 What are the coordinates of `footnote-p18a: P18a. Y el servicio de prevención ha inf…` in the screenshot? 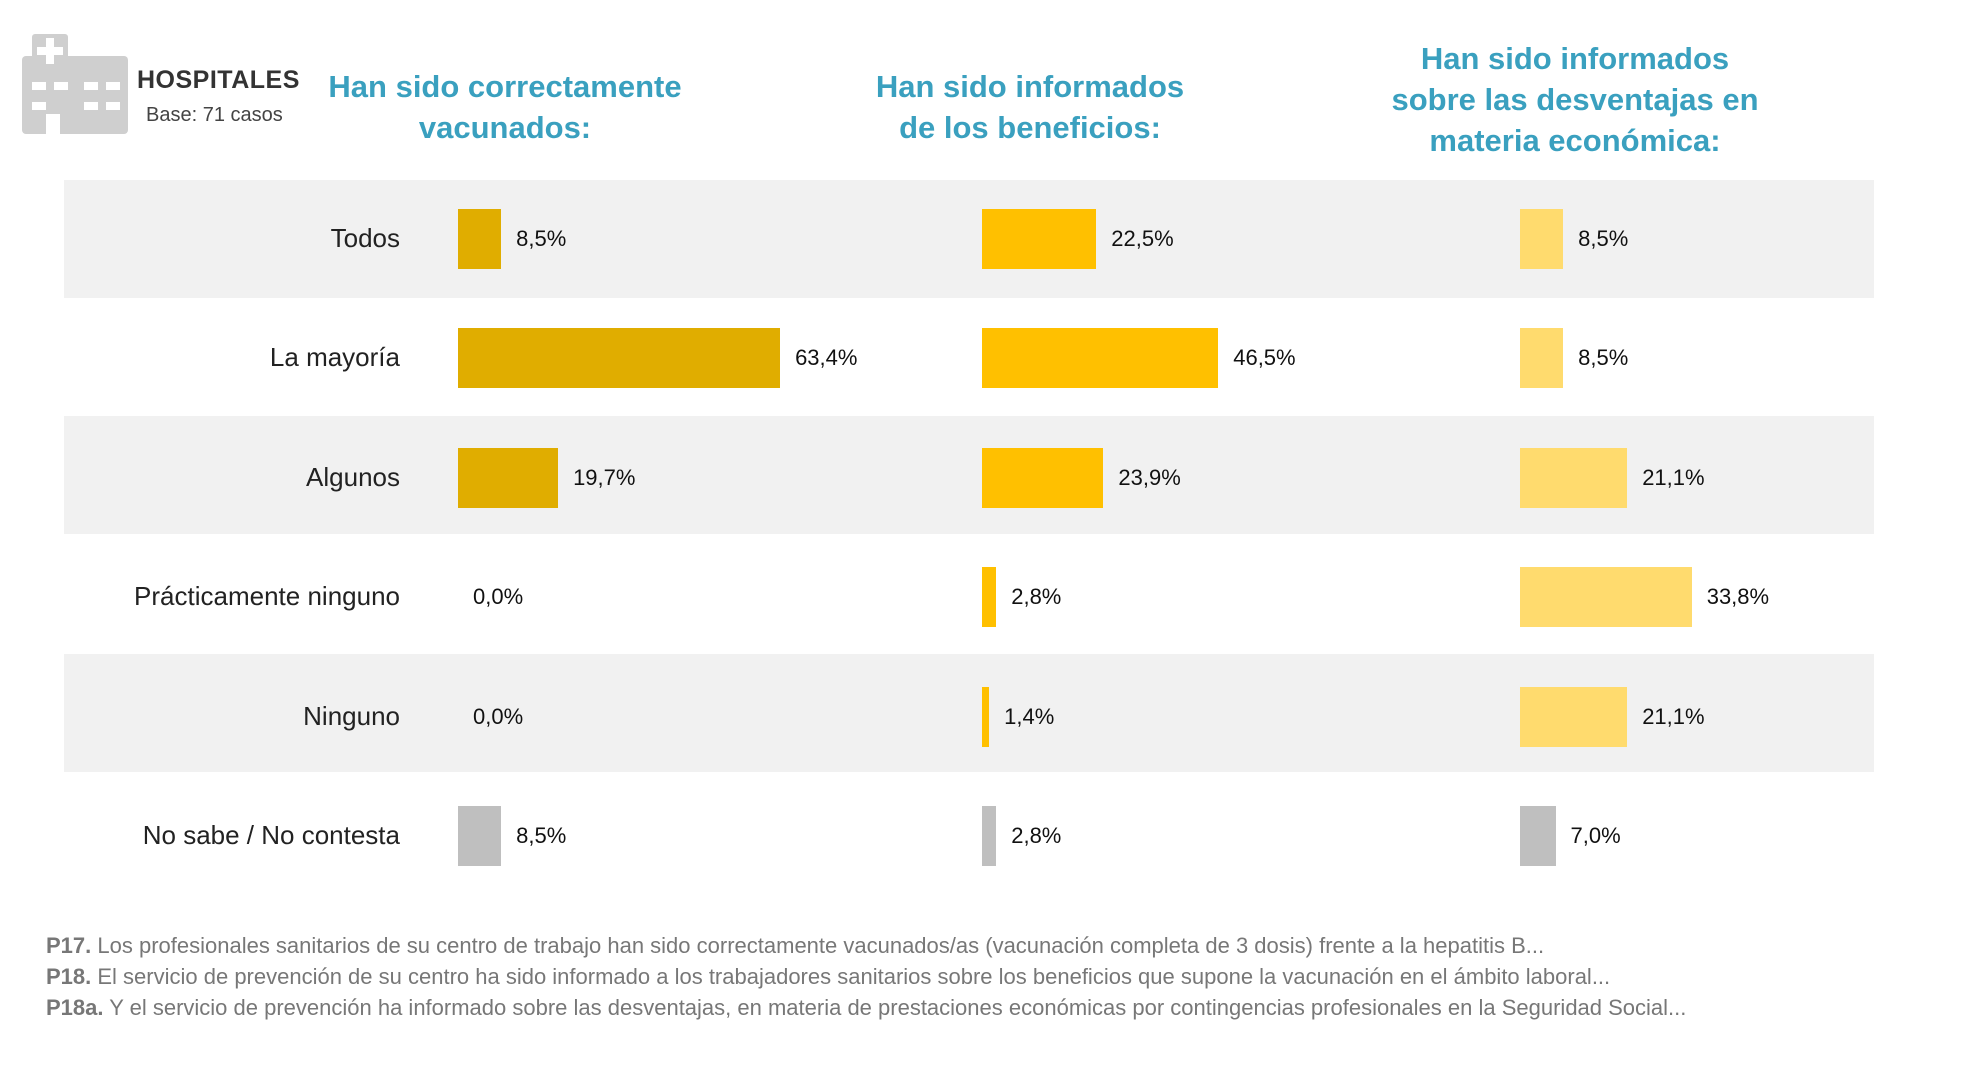 It's located at (866, 1007).